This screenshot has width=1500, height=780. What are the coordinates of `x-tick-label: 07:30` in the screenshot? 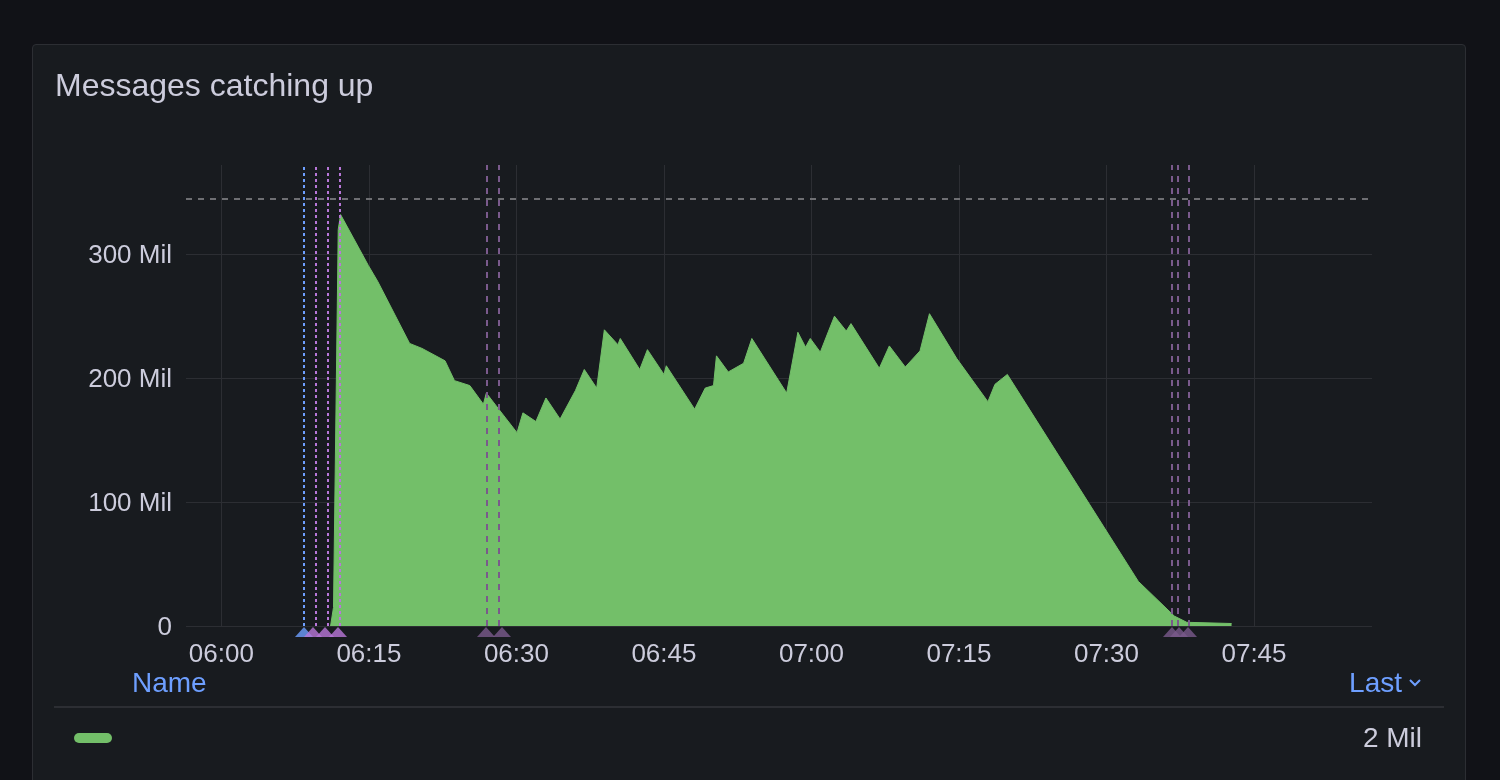 It's located at (1106, 653).